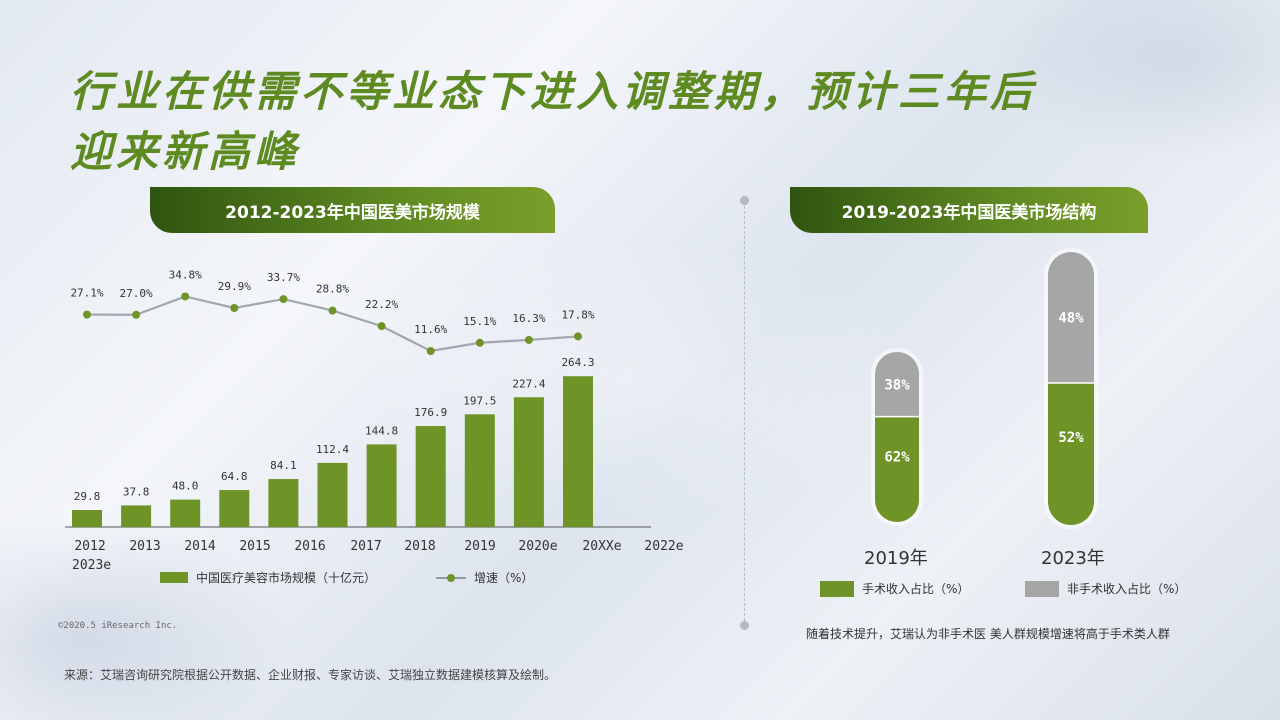  Describe the element at coordinates (185, 274) in the screenshot. I see `growth-value-label: 34.8%` at that location.